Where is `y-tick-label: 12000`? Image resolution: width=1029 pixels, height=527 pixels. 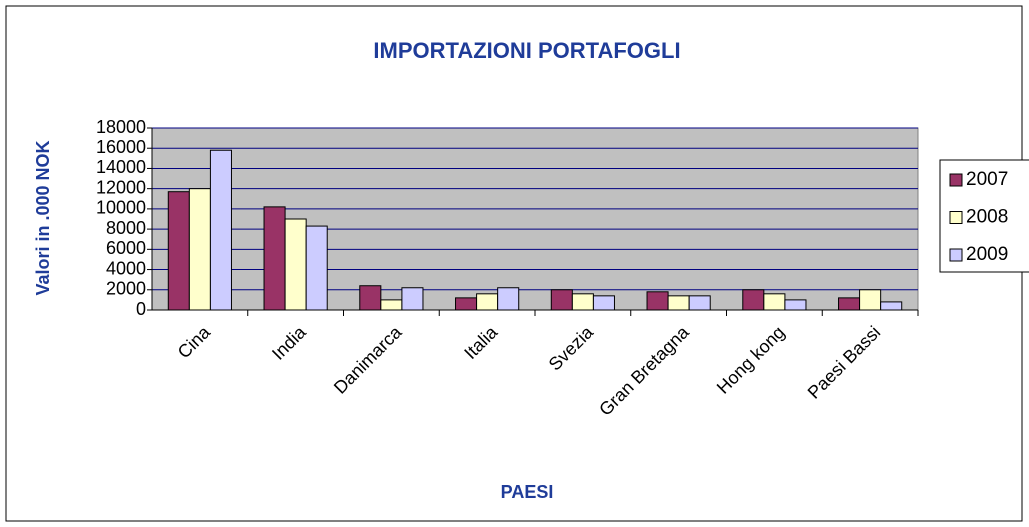 y-tick-label: 12000 is located at coordinates (121, 187).